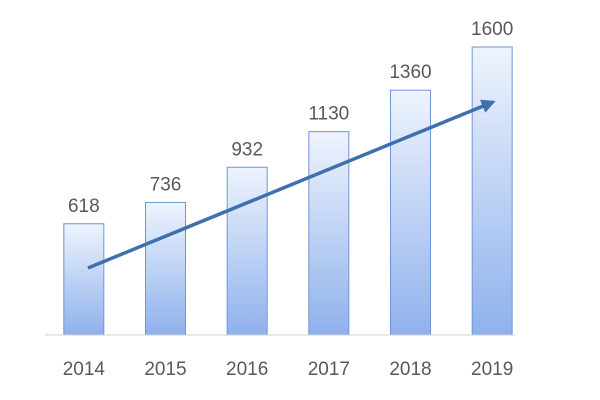 Image resolution: width=600 pixels, height=400 pixels. I want to click on x-tick-label: 2017, so click(329, 369).